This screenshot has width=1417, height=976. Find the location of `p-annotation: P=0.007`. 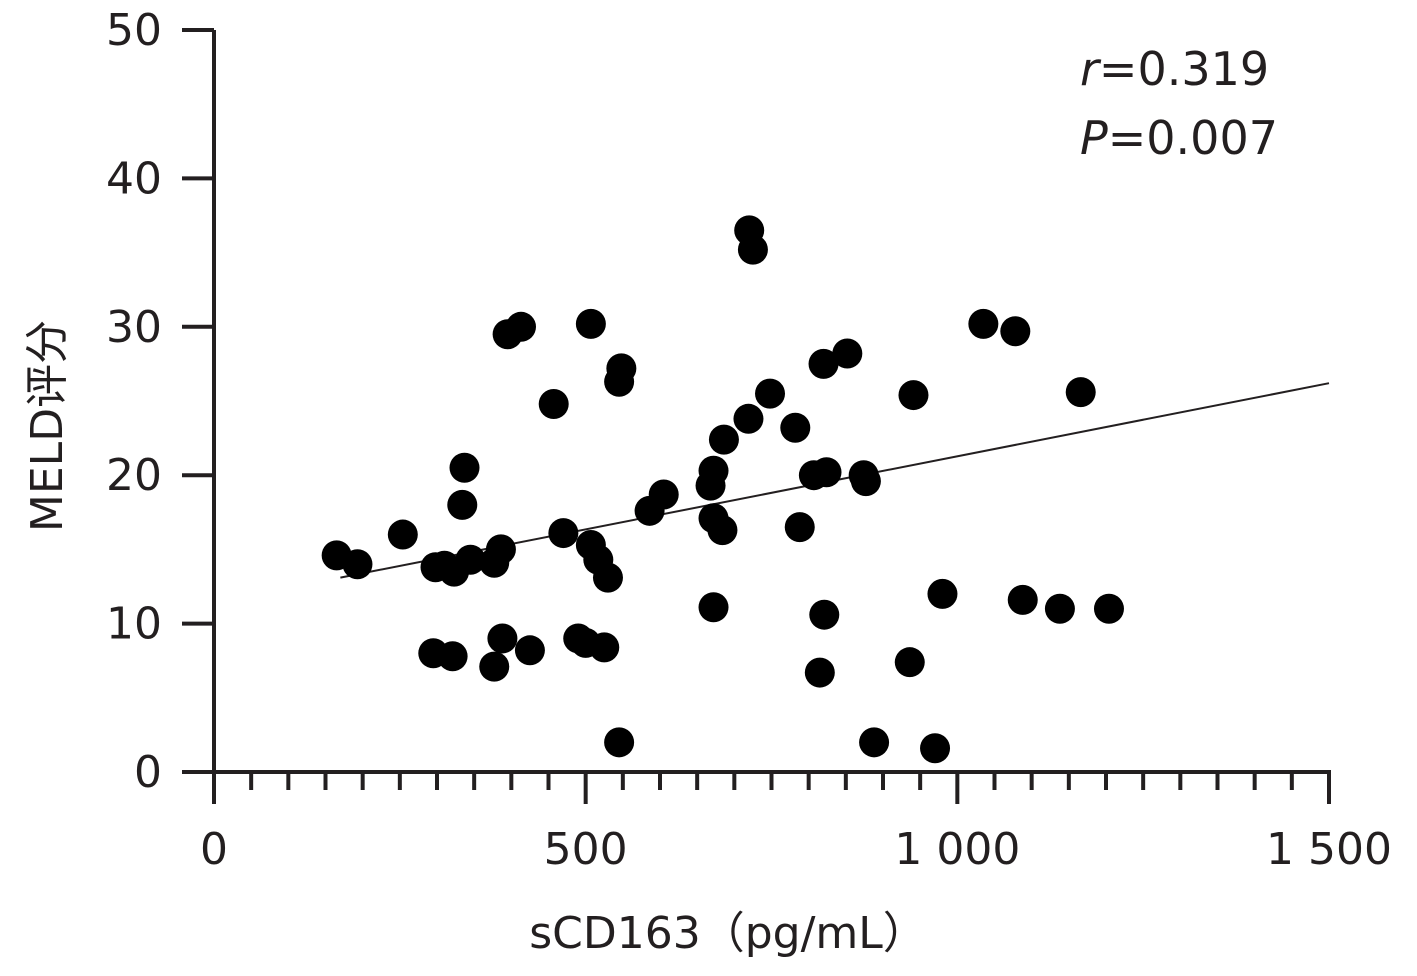

p-annotation: P=0.007 is located at coordinates (1179, 138).